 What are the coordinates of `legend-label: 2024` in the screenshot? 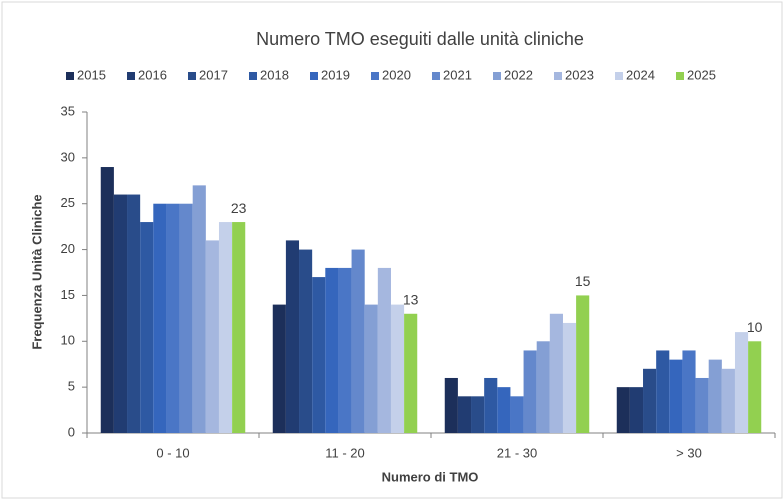 It's located at (640, 74).